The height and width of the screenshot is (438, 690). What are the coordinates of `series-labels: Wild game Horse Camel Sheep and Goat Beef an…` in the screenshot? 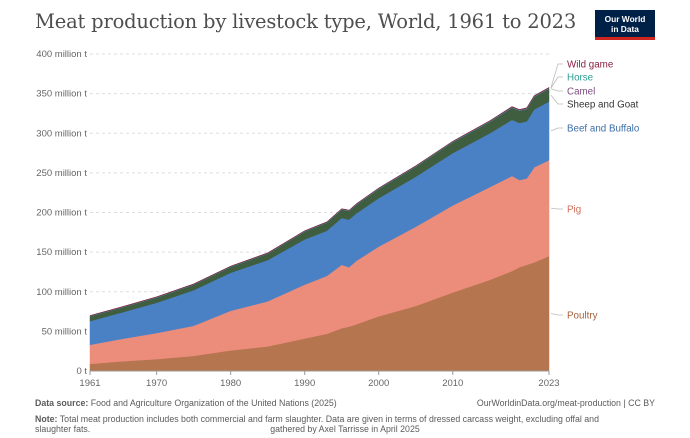 It's located at (595, 191).